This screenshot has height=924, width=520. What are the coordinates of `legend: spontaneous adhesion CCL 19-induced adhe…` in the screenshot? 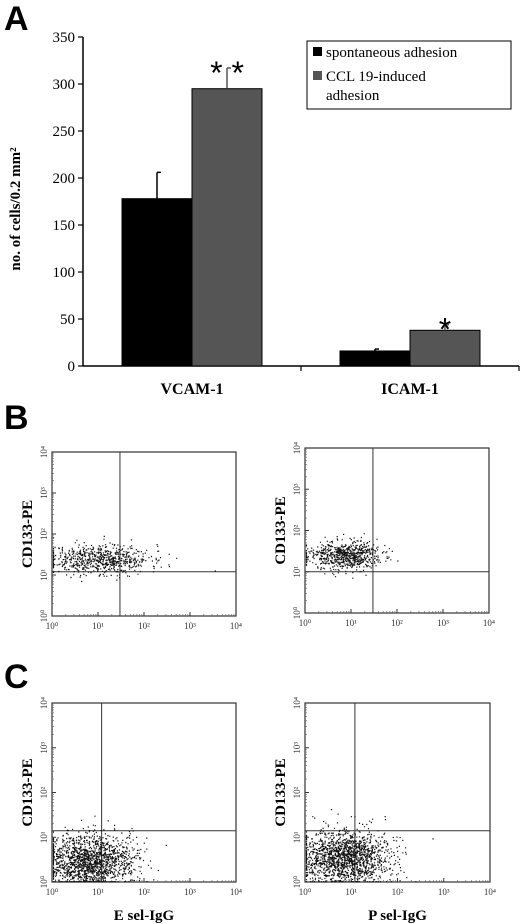 It's located at (409, 75).